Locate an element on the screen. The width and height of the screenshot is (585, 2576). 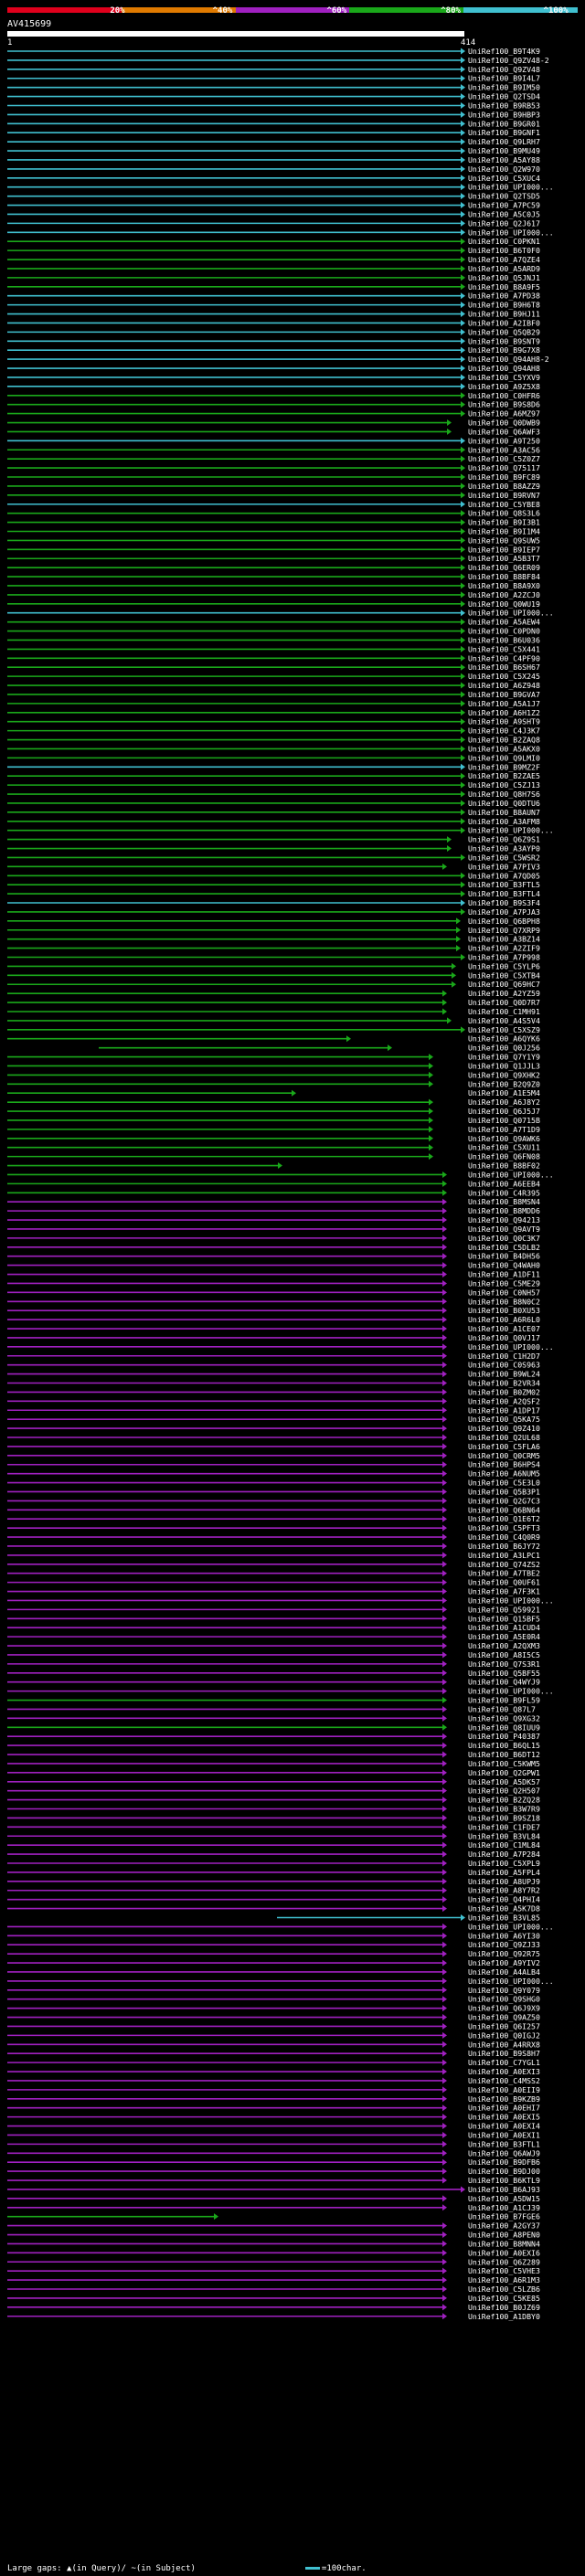
hit-label: UniRef100_Q8IUU9 is located at coordinates (504, 1727).